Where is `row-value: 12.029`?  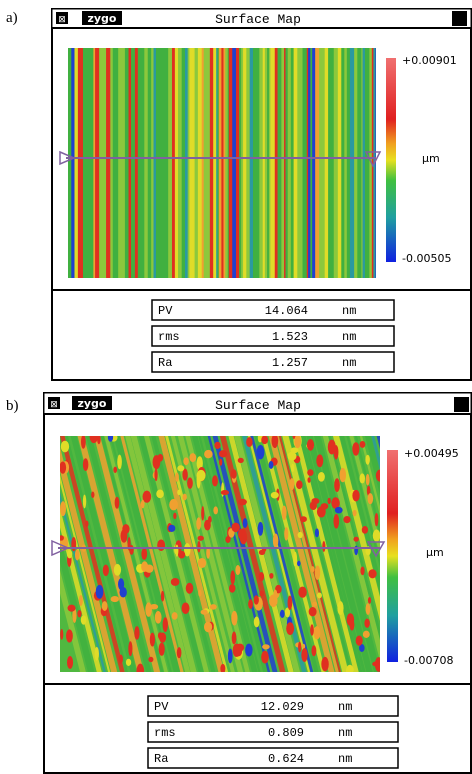
row-value: 12.029 is located at coordinates (282, 707).